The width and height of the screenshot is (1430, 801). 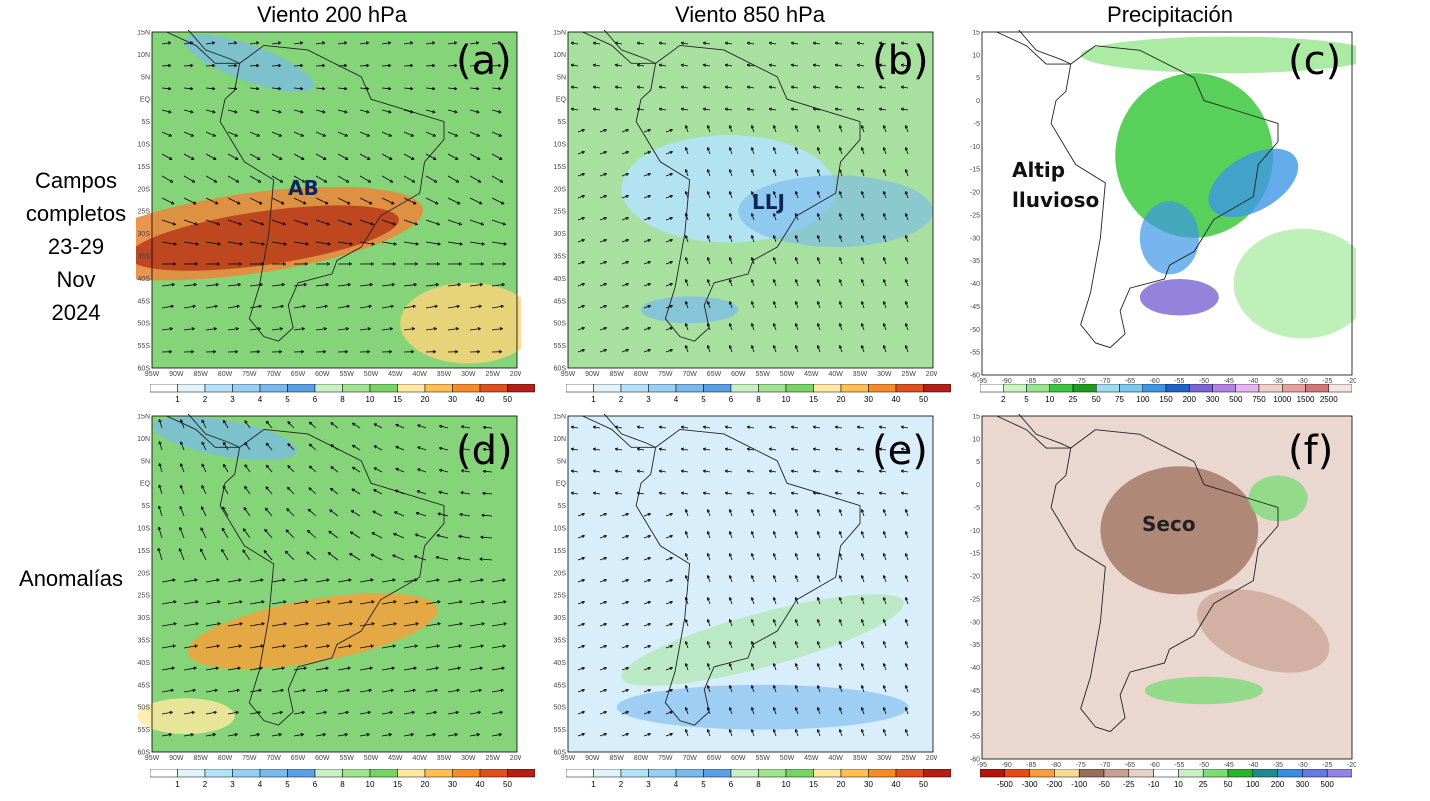 I want to click on lat-tick-label: 5S, so click(x=561, y=506).